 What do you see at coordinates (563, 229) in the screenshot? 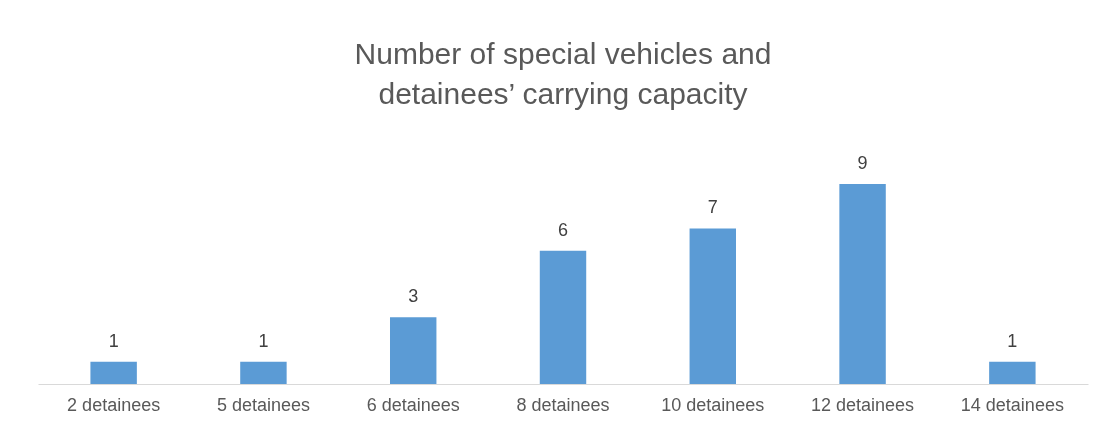
I see `data-label: 6` at bounding box center [563, 229].